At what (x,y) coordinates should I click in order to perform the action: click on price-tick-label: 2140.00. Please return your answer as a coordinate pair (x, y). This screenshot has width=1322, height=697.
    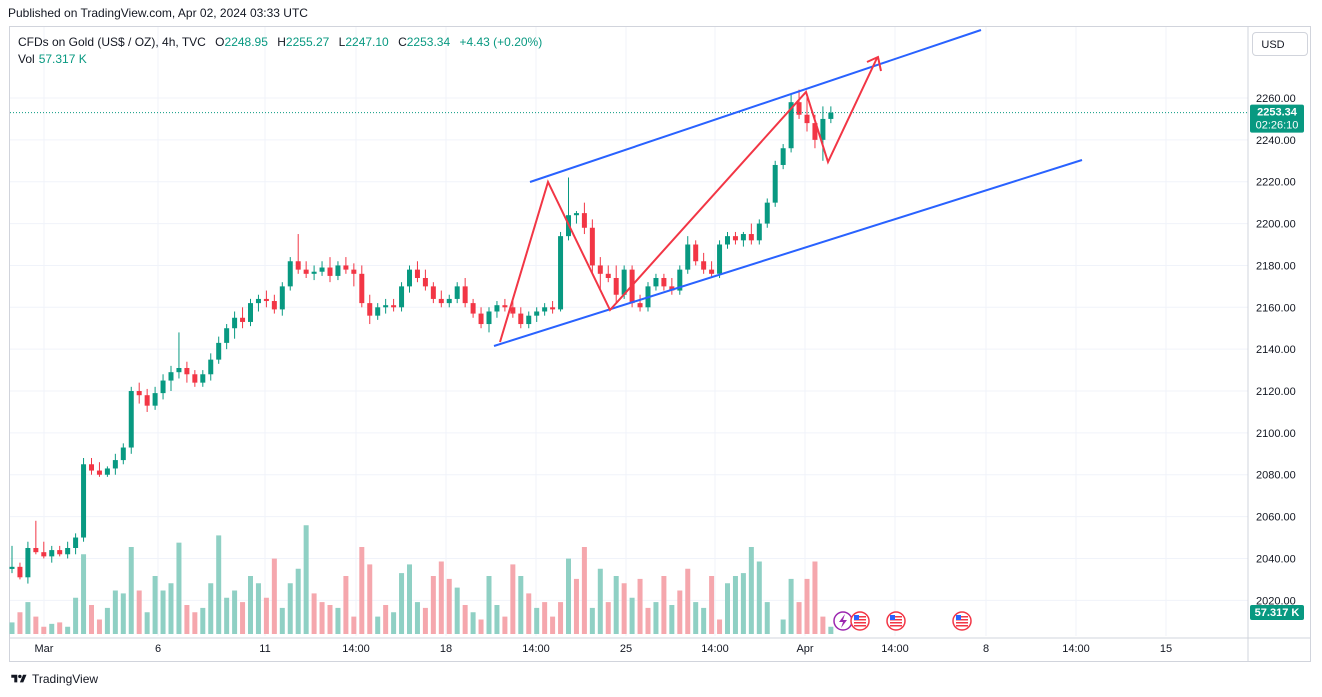
    Looking at the image, I should click on (1276, 350).